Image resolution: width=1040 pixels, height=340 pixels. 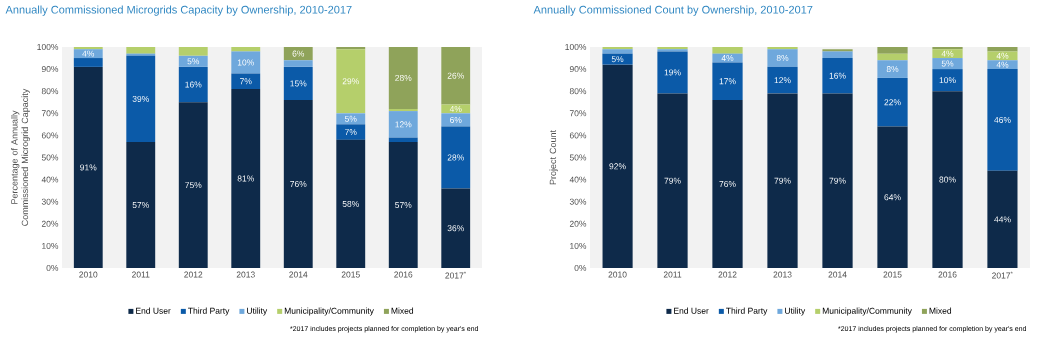 I want to click on legend-label: Mixed, so click(x=940, y=310).